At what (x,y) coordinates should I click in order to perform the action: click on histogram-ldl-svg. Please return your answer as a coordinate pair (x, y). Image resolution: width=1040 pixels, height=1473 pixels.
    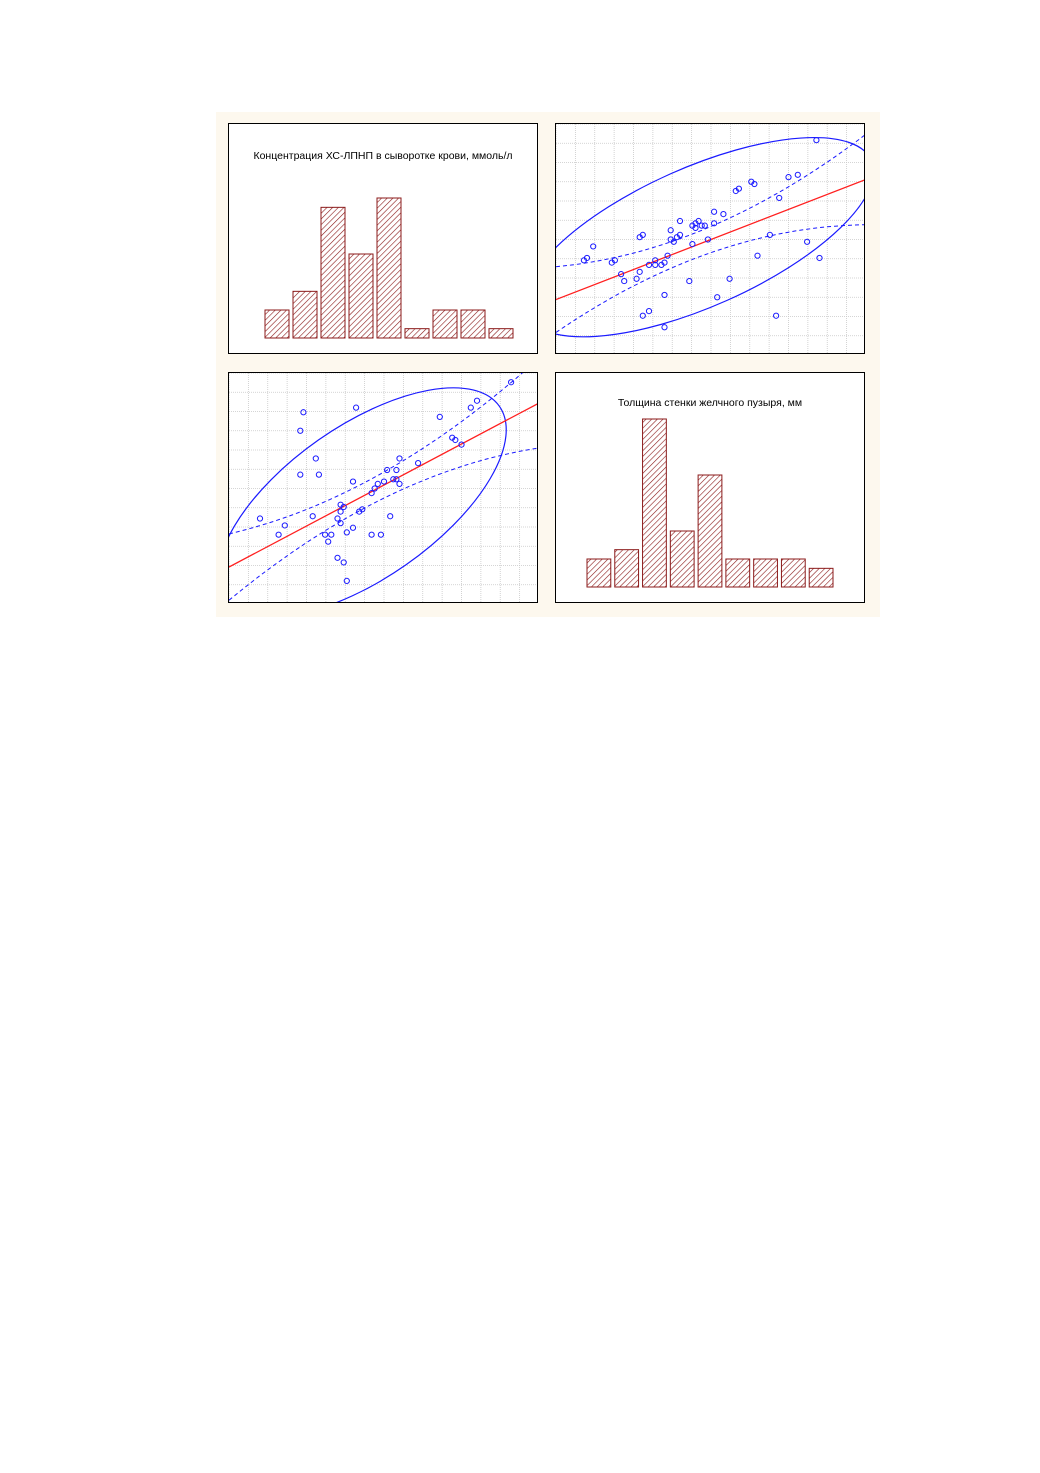
    Looking at the image, I should click on (389, 268).